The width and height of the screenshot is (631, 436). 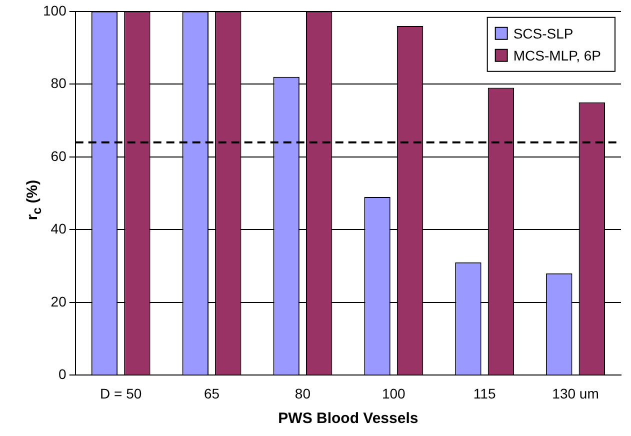 I want to click on y-tick-label: 100, so click(x=55, y=10).